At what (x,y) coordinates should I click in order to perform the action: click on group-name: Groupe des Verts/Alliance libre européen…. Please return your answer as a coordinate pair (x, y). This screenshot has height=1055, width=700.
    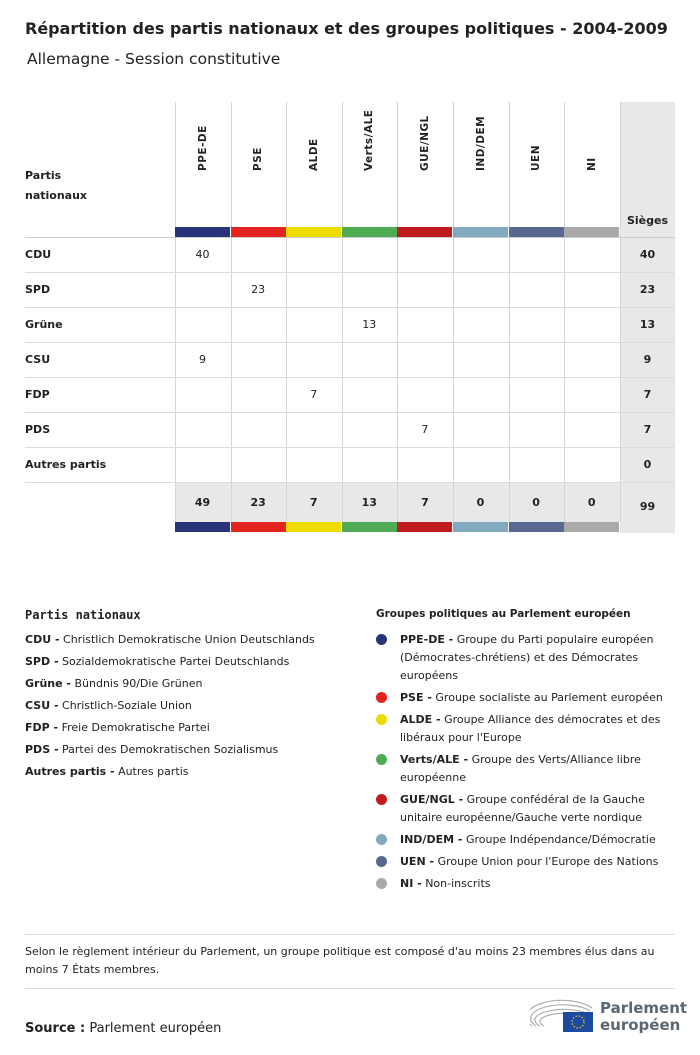
    Looking at the image, I should click on (520, 768).